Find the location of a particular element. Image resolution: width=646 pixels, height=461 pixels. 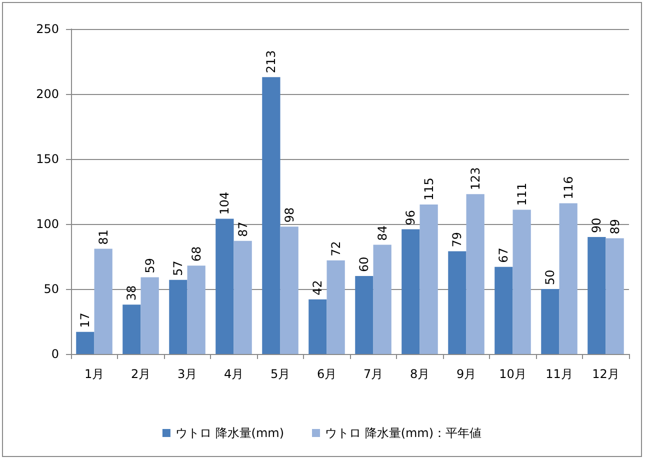

y-tick-label: 0 is located at coordinates (55, 354).